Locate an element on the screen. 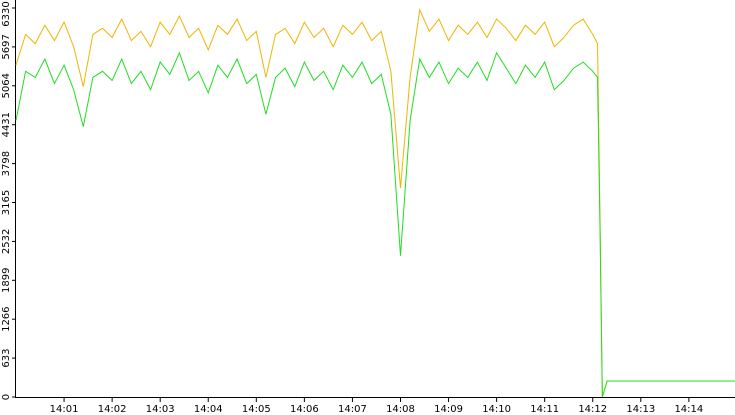 The width and height of the screenshot is (735, 415). y-tick-label: 1899 is located at coordinates (6, 280).